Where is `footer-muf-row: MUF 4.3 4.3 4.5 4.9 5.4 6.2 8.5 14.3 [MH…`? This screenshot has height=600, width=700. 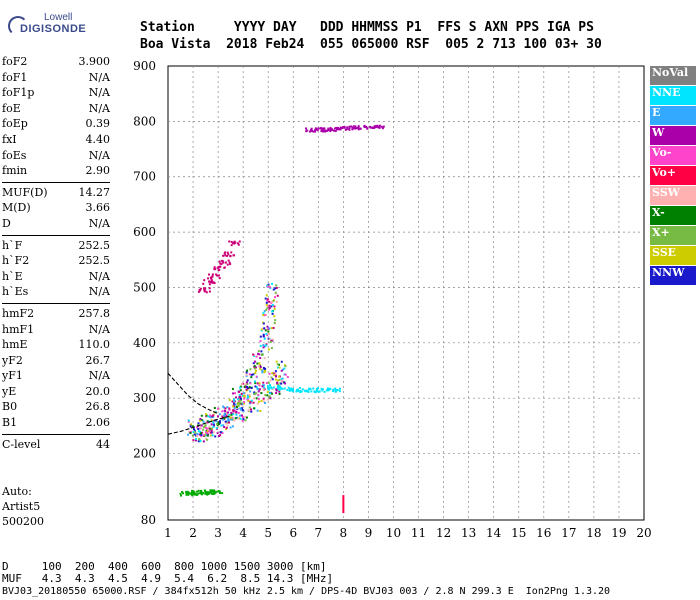 footer-muf-row: MUF 4.3 4.3 4.5 4.9 5.4 6.2 8.5 14.3 [MH… is located at coordinates (168, 578).